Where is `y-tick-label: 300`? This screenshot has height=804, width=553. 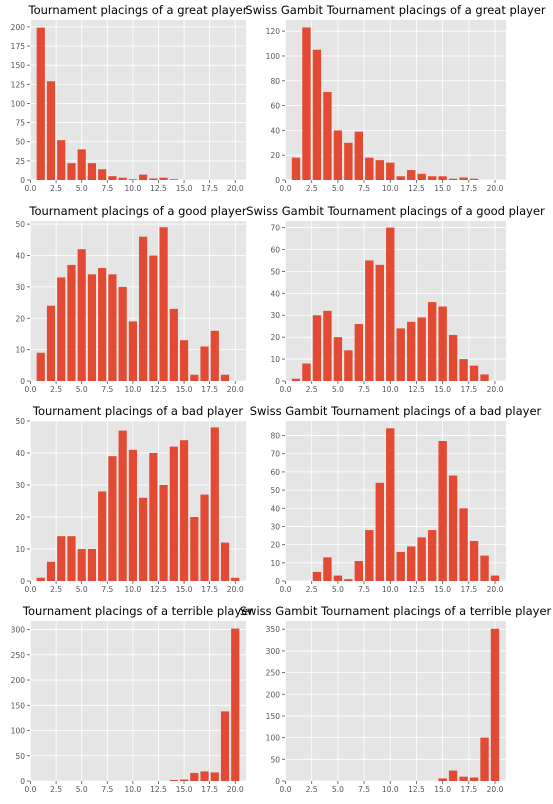
y-tick-label: 300 is located at coordinates (273, 651).